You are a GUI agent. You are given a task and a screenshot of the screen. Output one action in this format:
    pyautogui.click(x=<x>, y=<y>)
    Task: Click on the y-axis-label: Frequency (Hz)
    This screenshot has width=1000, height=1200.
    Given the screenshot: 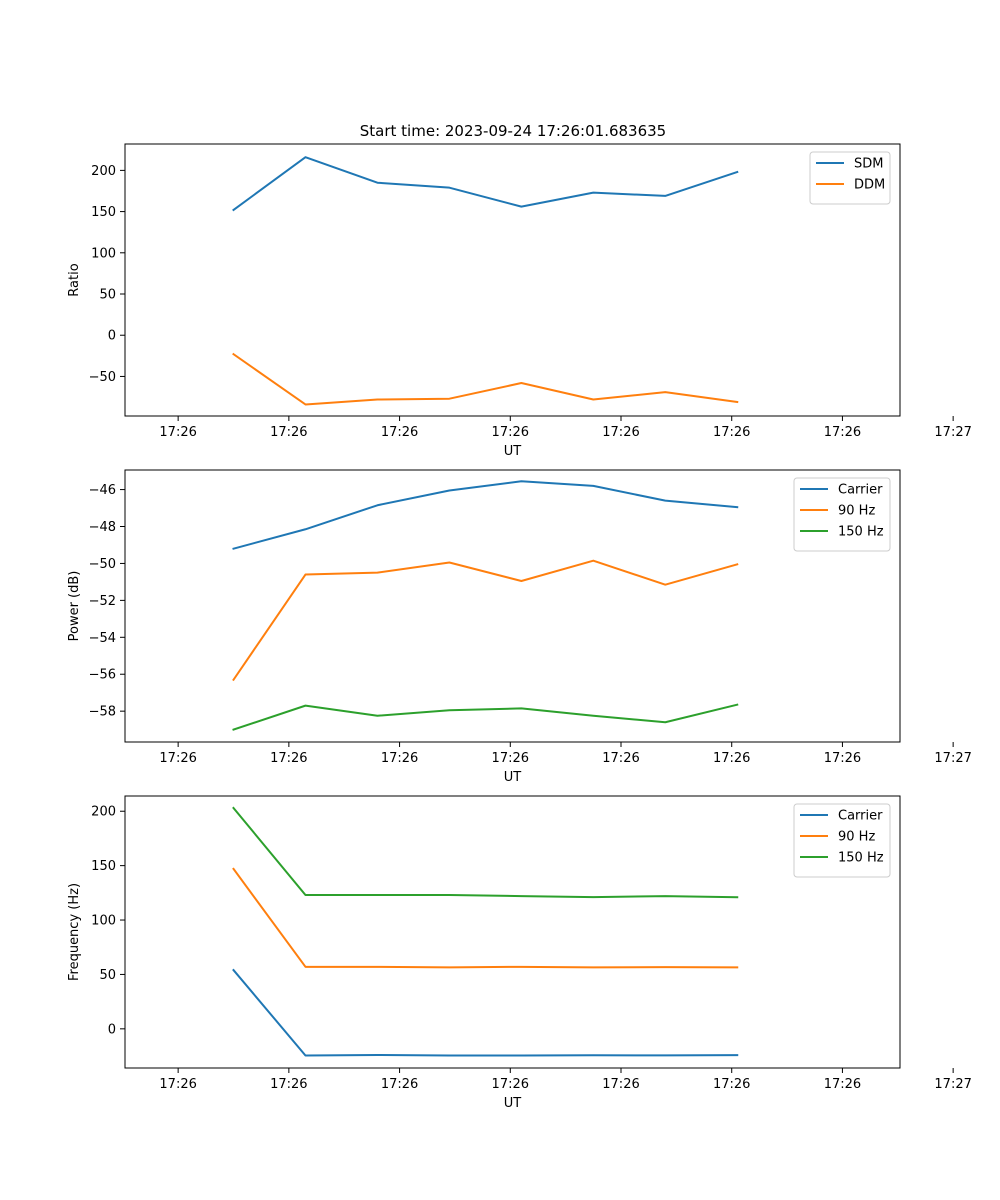 What is the action you would take?
    pyautogui.click(x=74, y=932)
    